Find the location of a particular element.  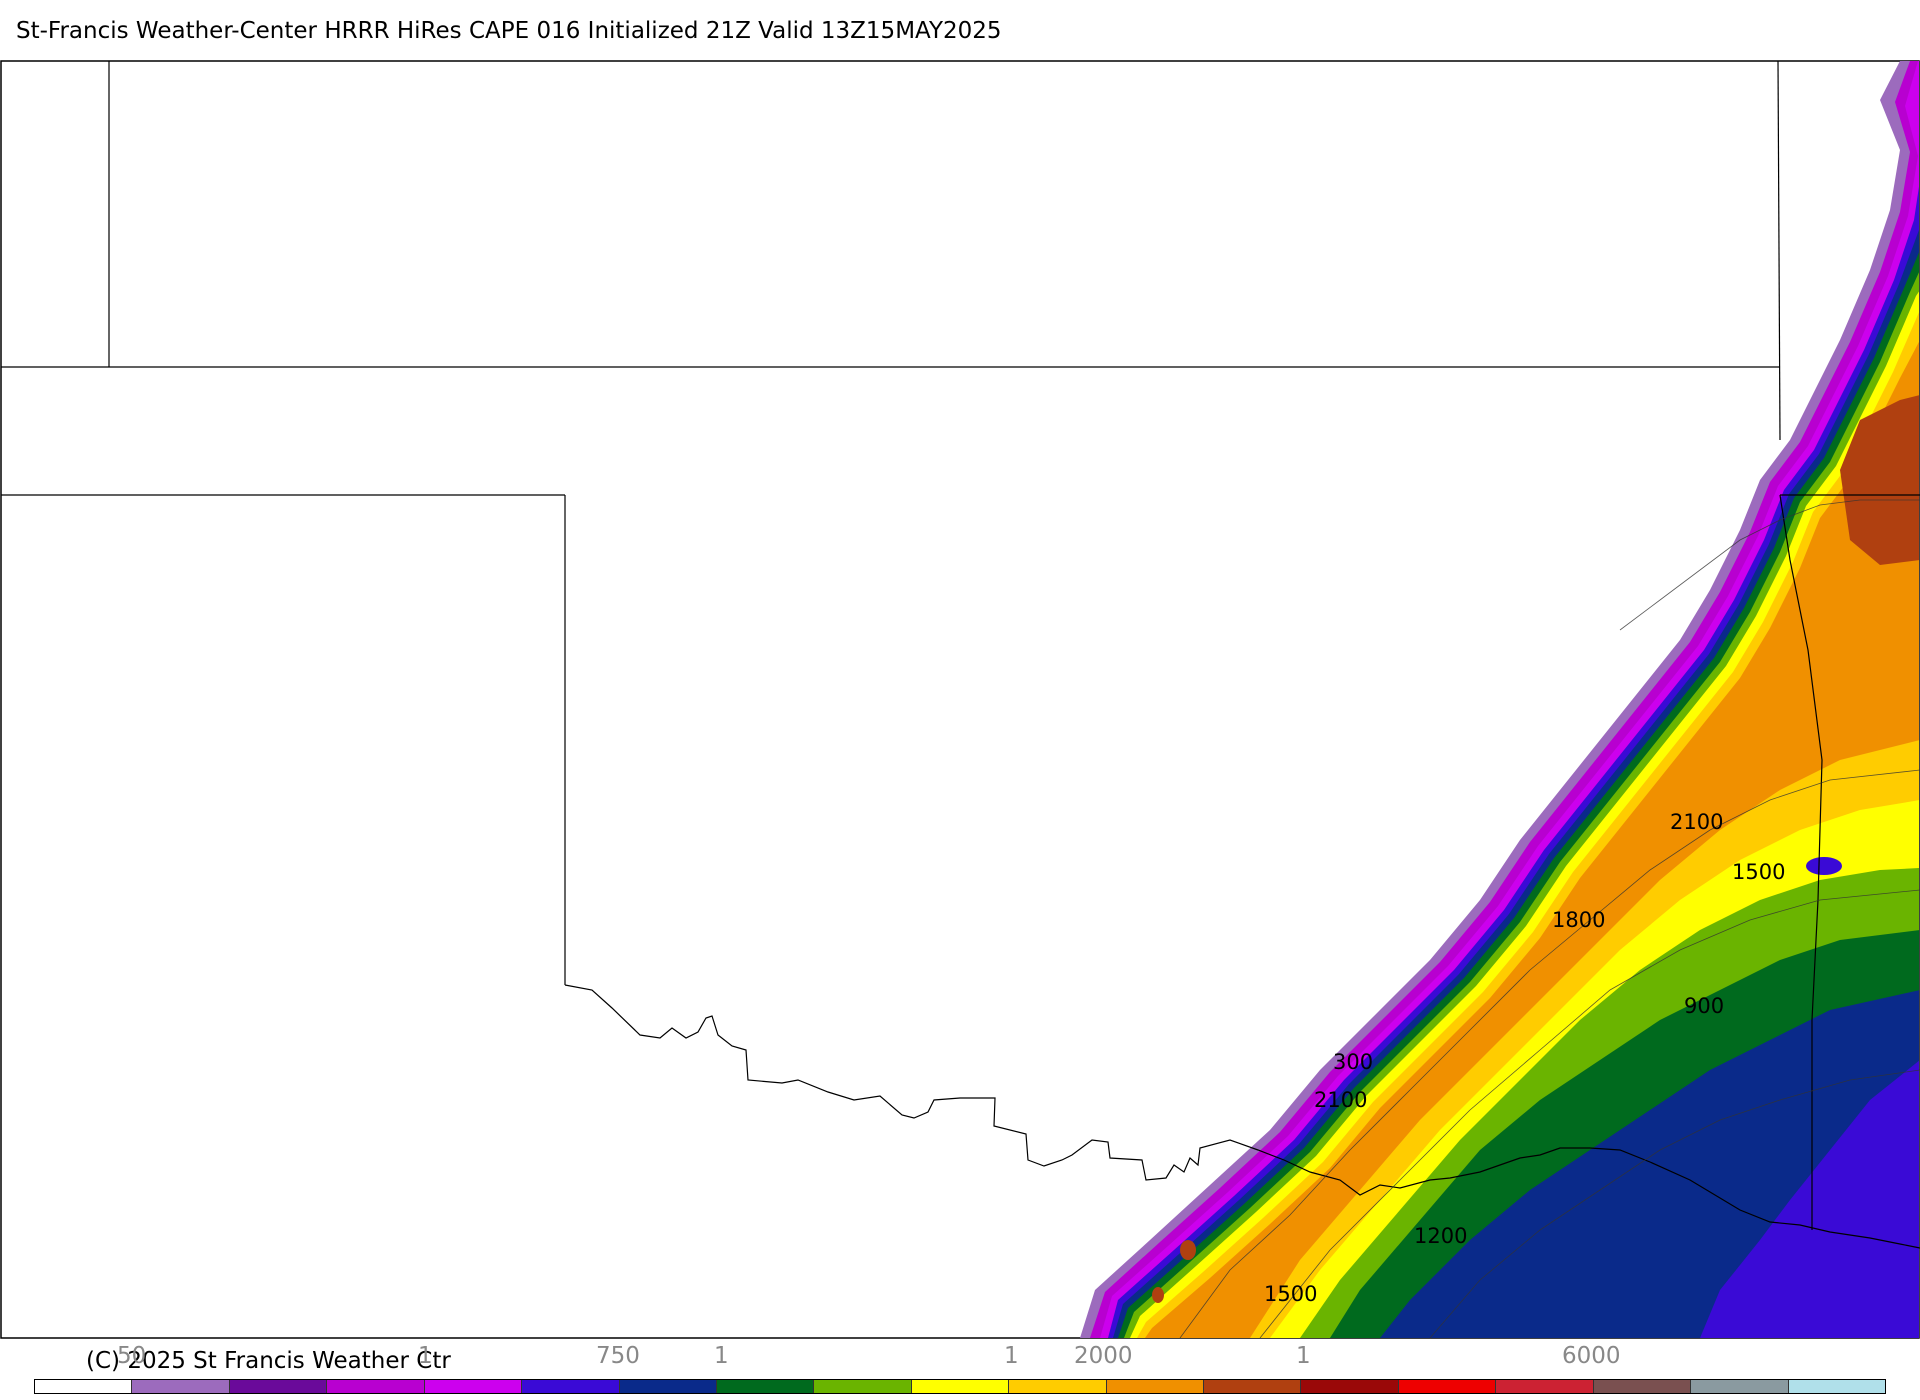

legend-tick: 50 is located at coordinates (132, 1356).